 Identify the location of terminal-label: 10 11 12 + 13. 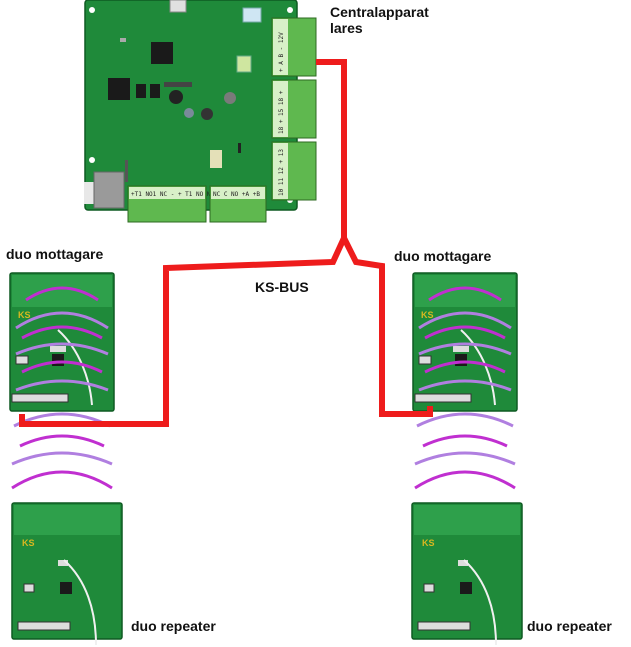
(281, 172).